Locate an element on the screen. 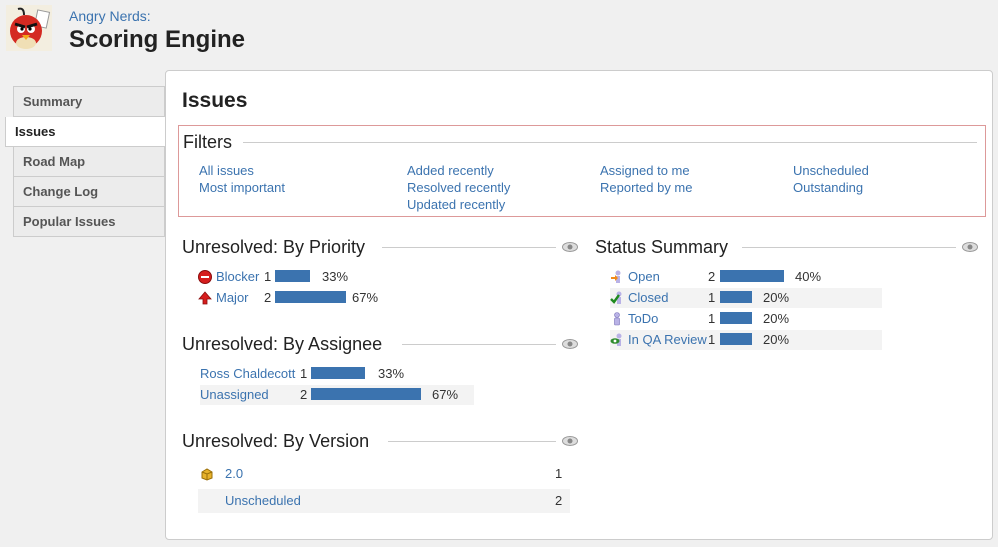  by-priority-heading: Unresolved: By Priority is located at coordinates (274, 247).